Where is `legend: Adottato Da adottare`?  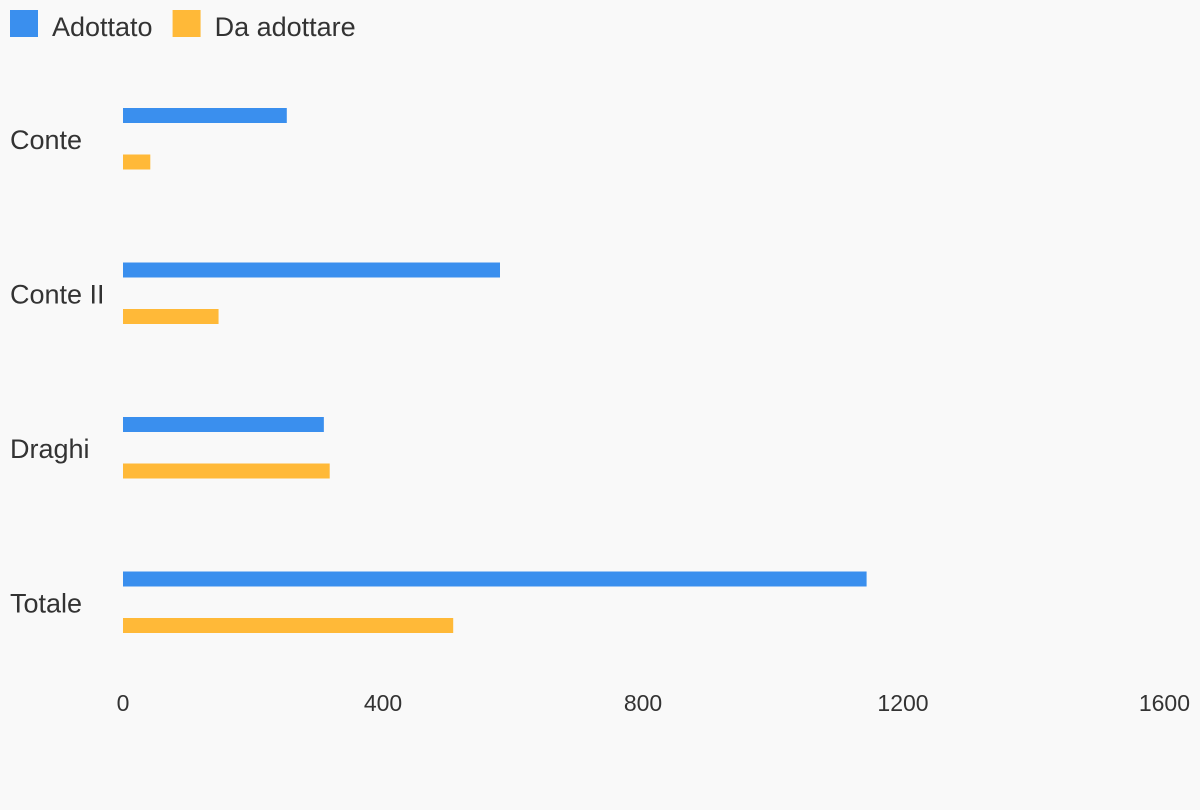
legend: Adottato Da adottare is located at coordinates (183, 26).